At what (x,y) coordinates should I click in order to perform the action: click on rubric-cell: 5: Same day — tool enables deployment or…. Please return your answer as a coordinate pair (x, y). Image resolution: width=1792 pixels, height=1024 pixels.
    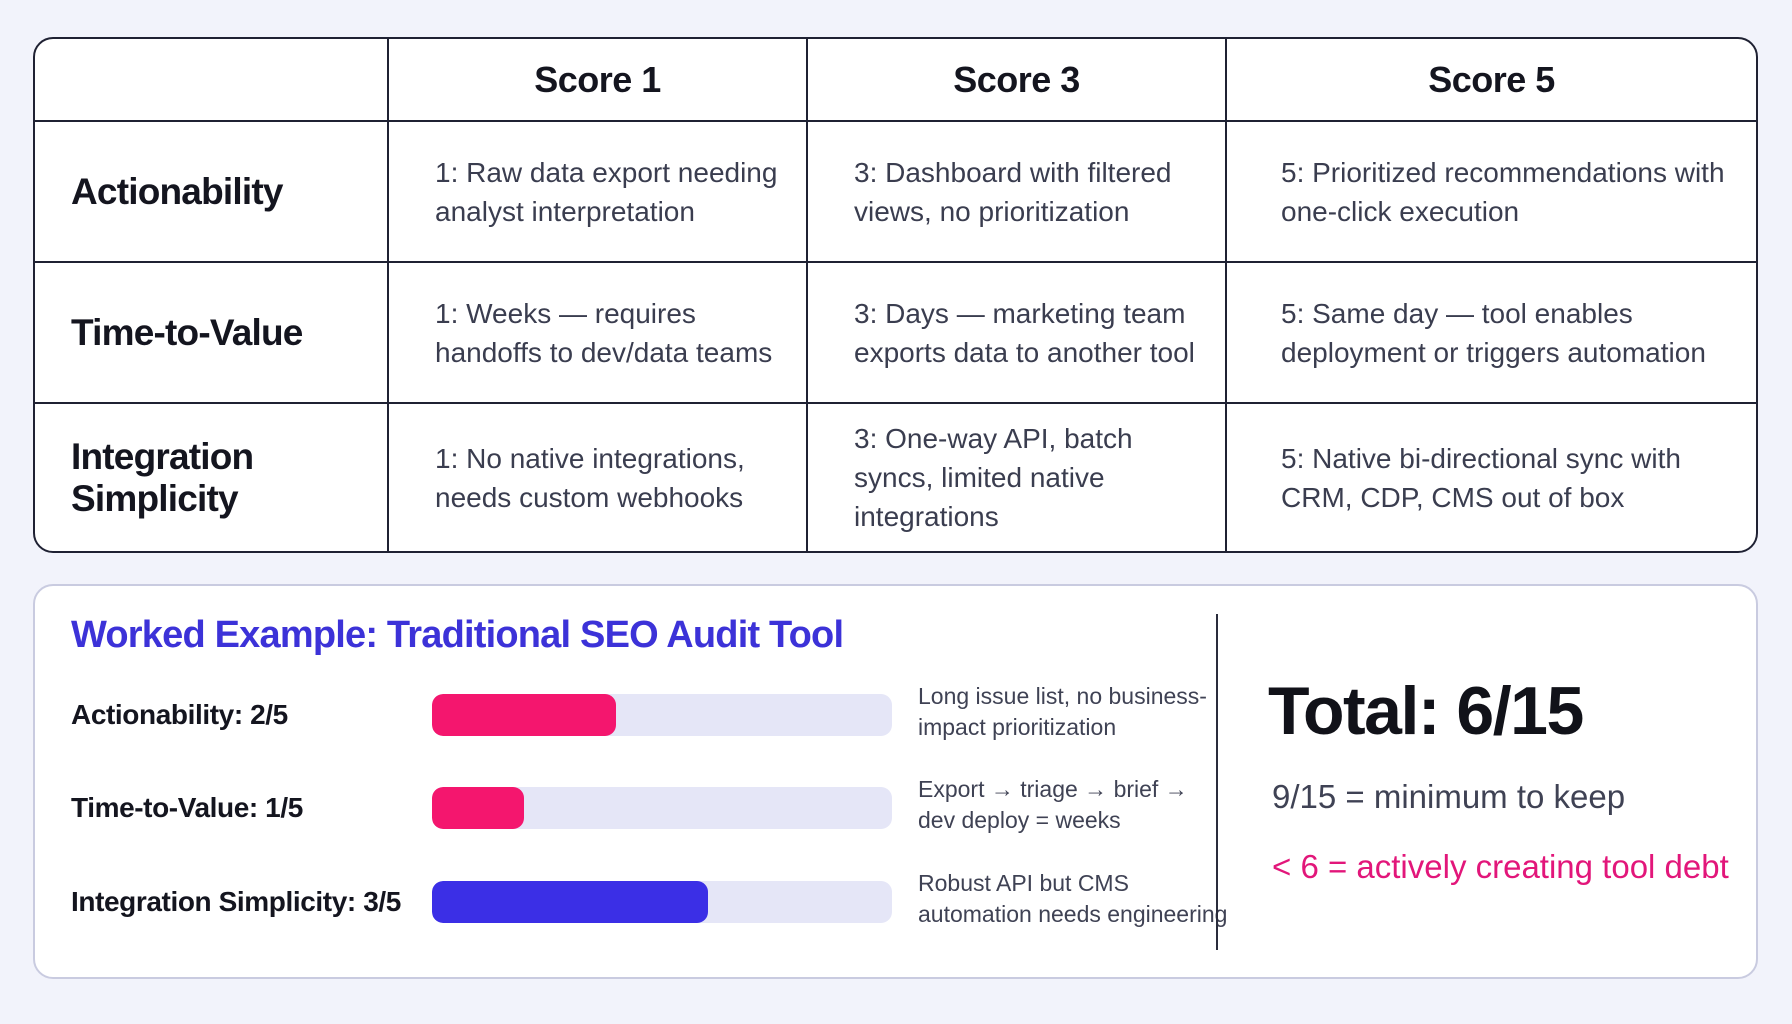
    Looking at the image, I should click on (1491, 333).